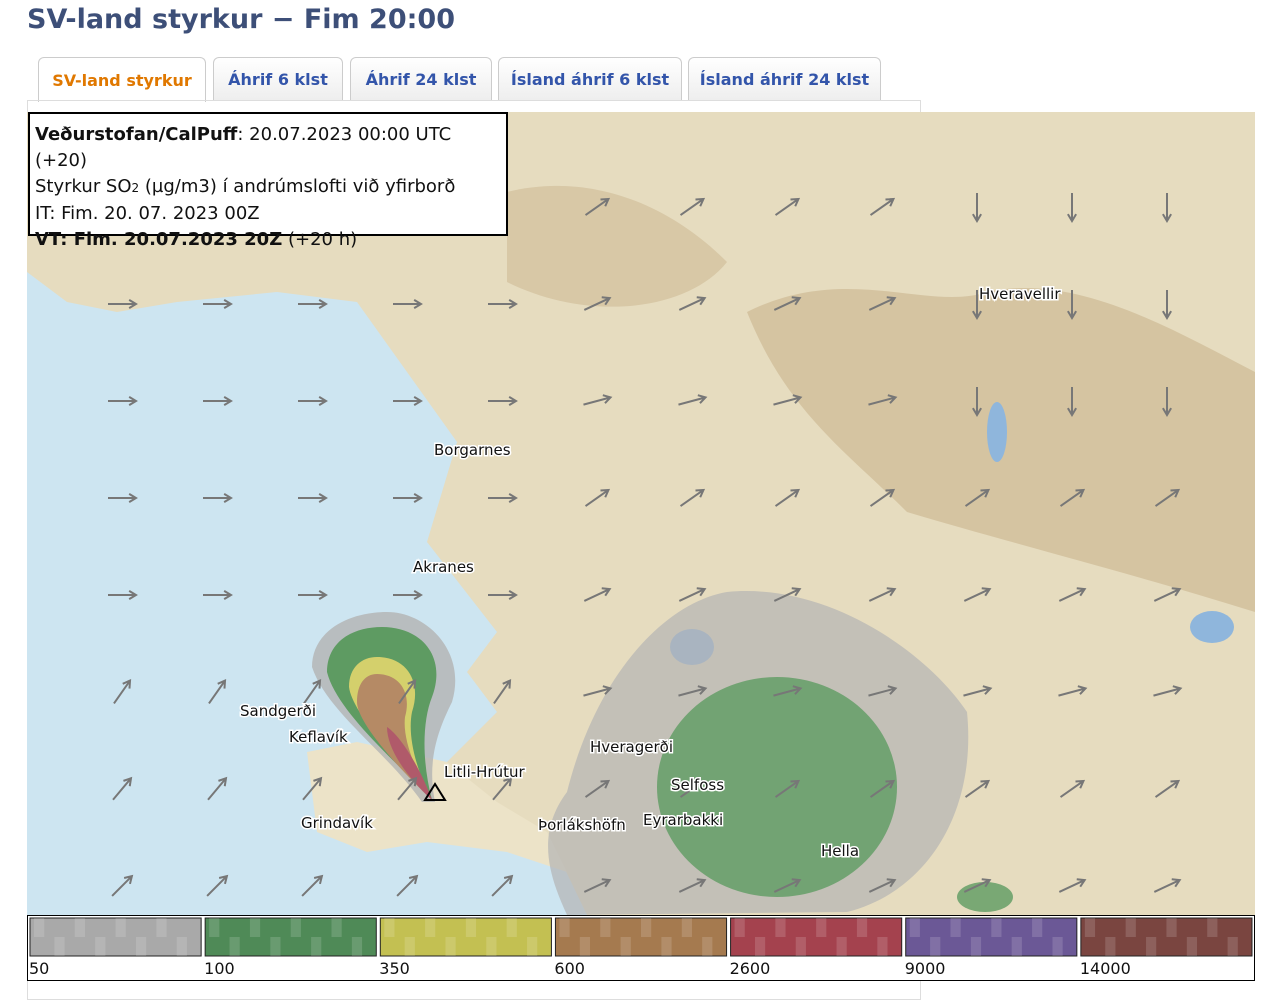  I want to click on tab: SV-land styrkur, so click(122, 79).